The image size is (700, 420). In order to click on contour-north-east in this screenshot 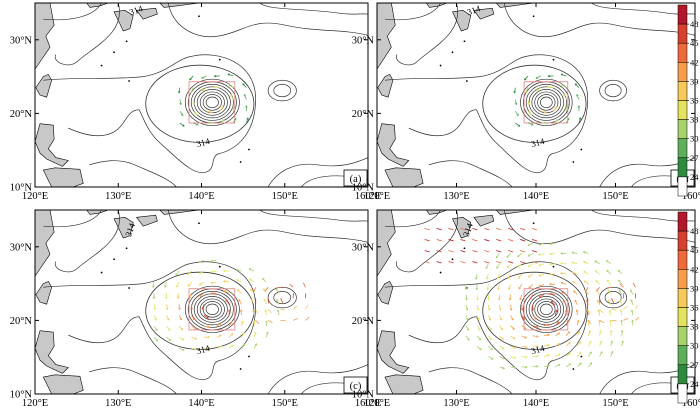, I will do `click(314, 8)`.